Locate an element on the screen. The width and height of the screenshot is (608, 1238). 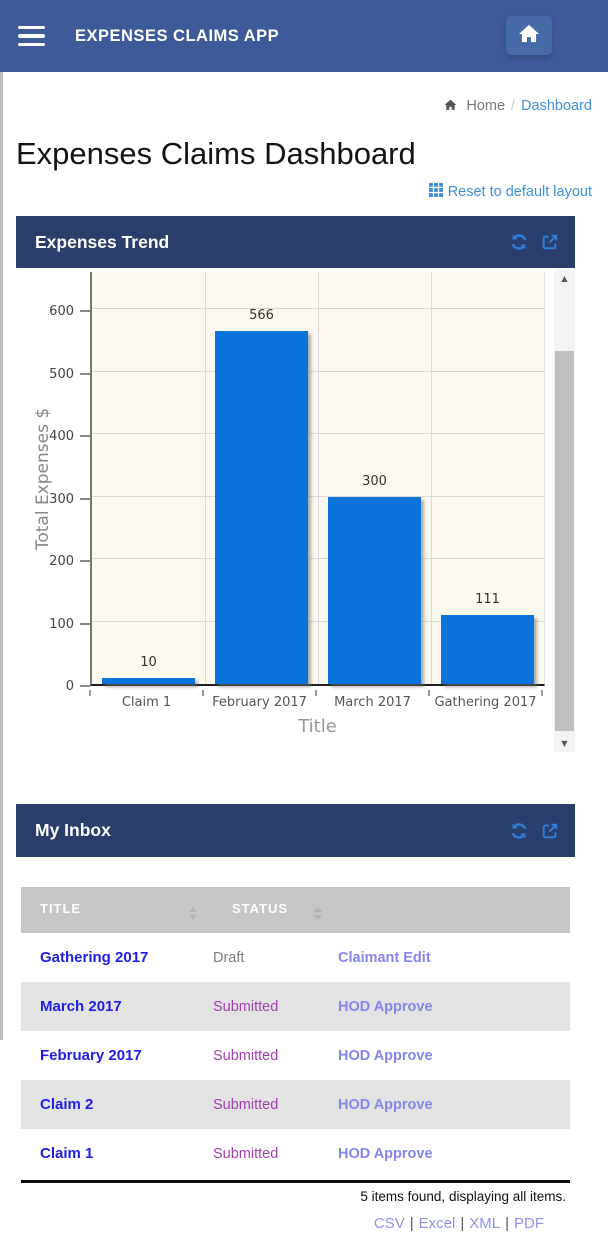
app-navbar: EXPENSES CLAIMS APP is located at coordinates (304, 36).